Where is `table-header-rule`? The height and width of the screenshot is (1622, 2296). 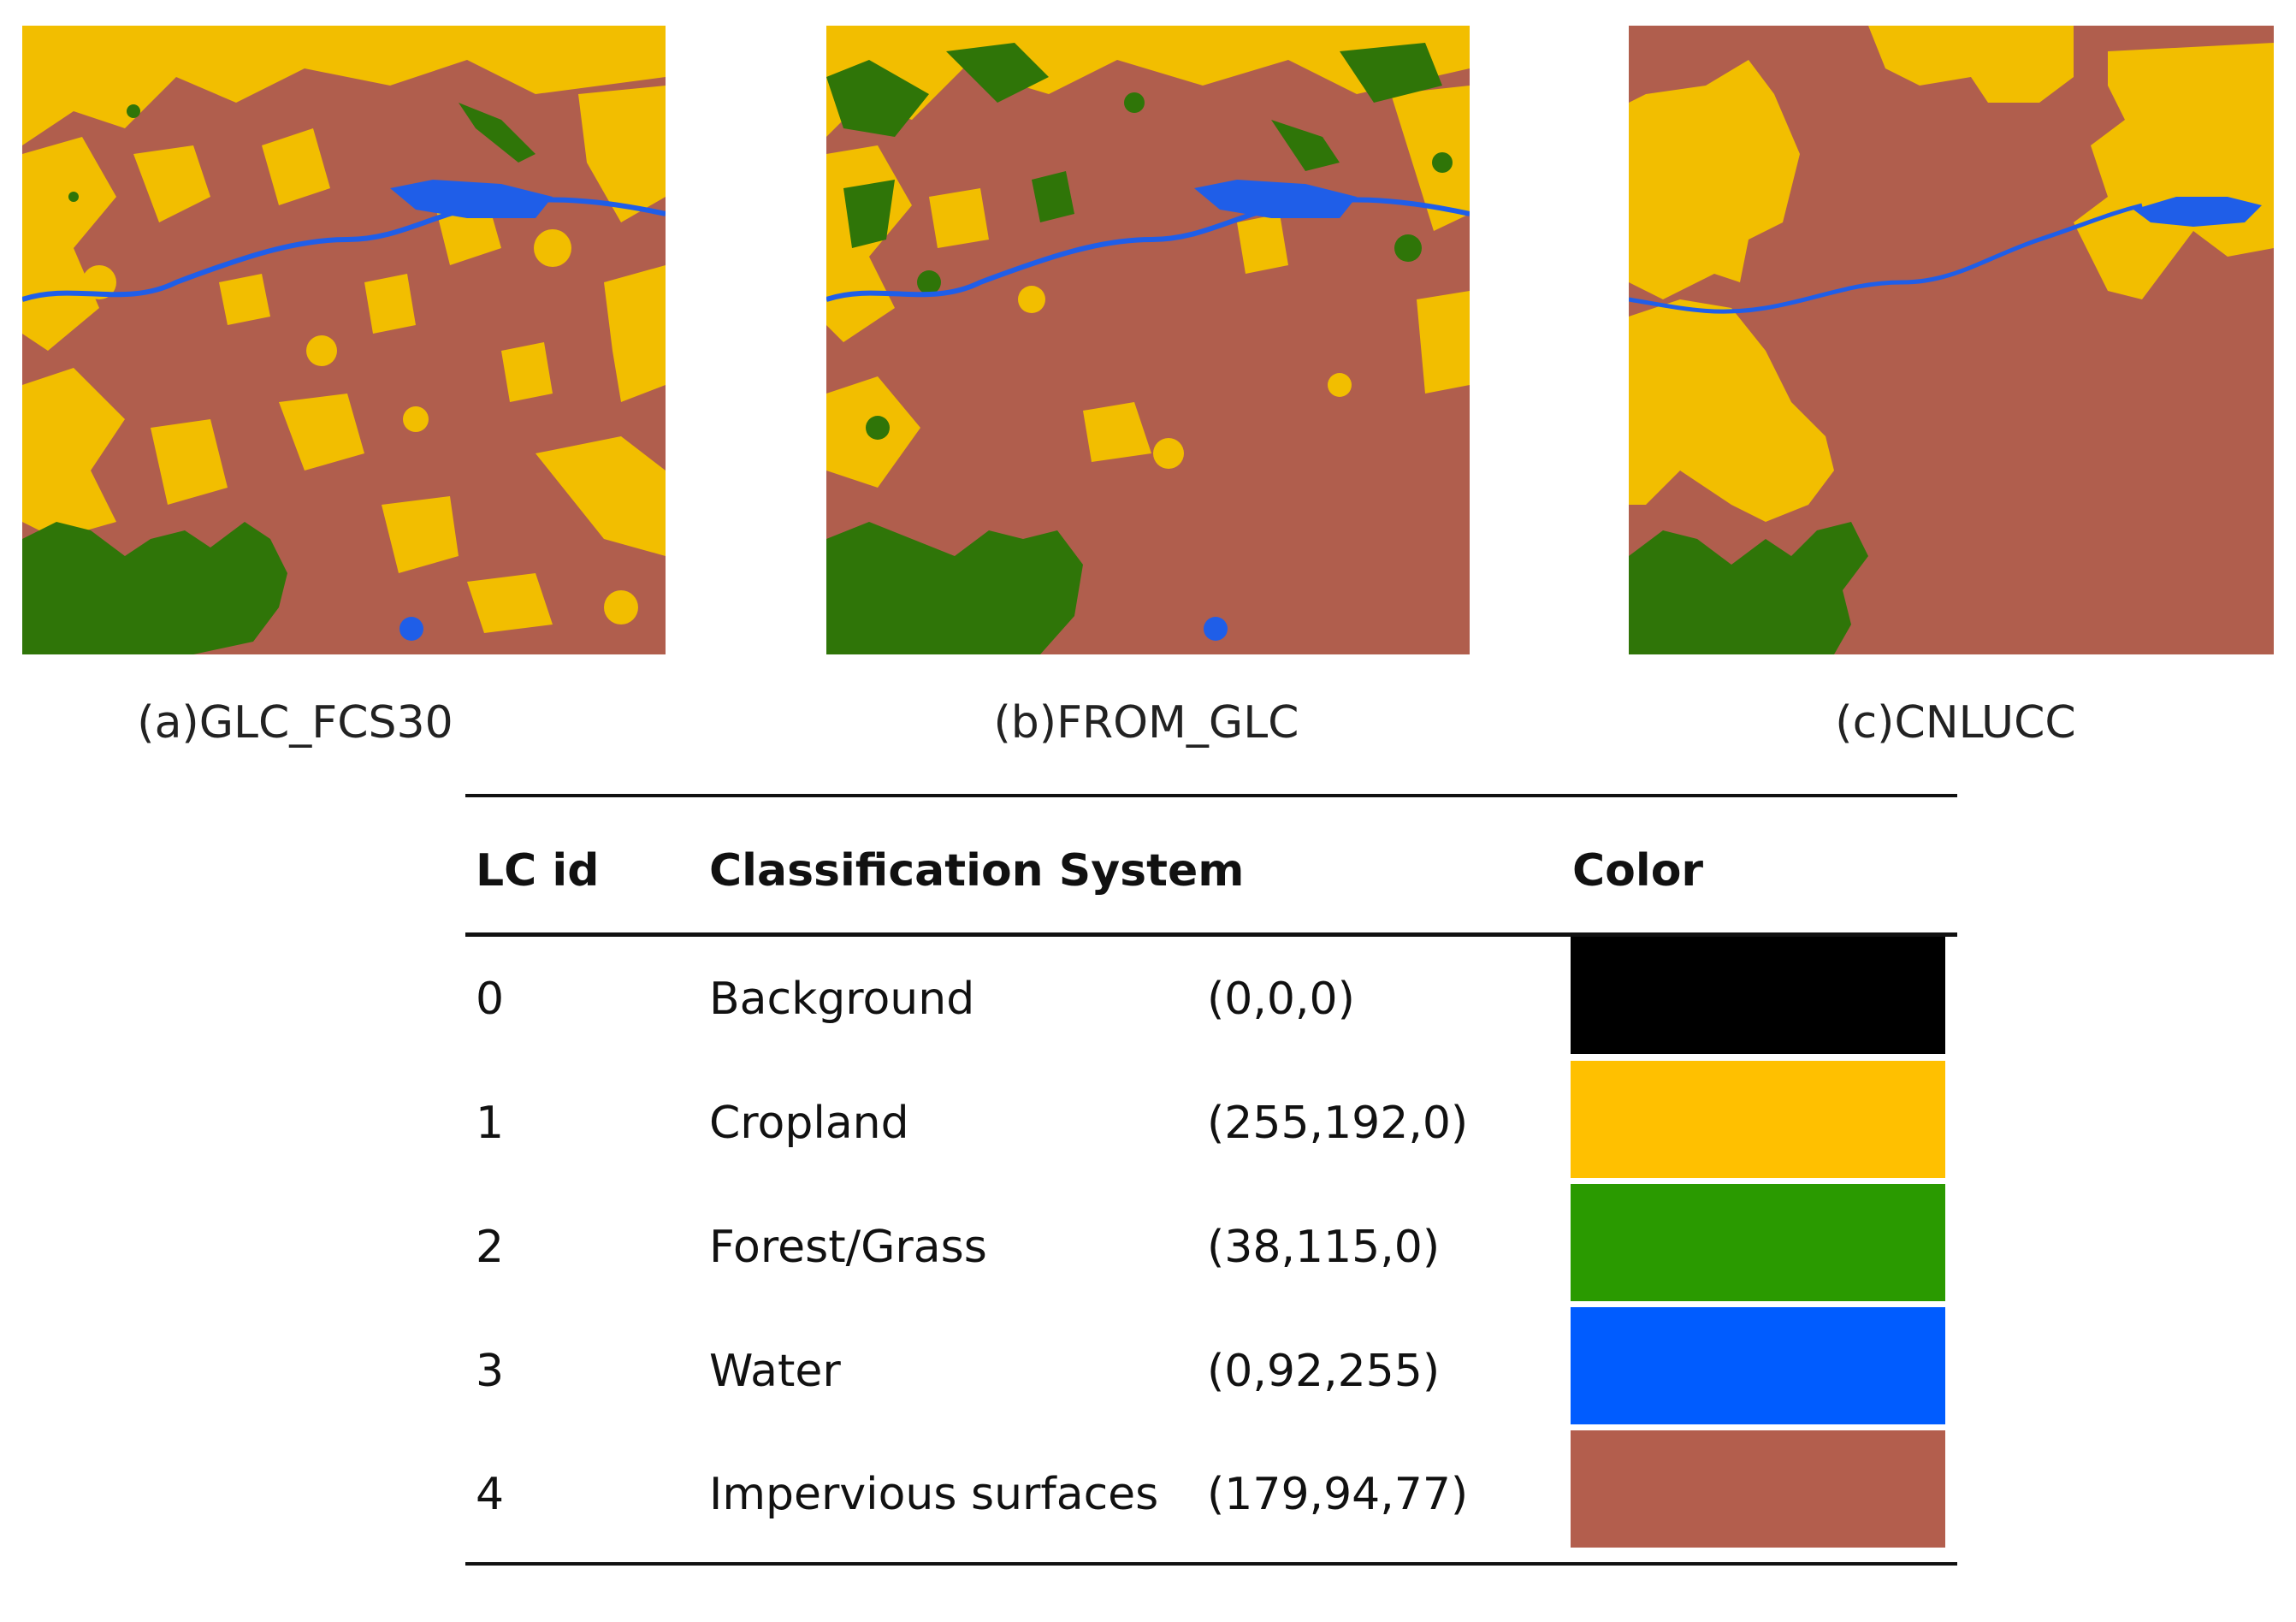
table-header-rule is located at coordinates (1211, 935).